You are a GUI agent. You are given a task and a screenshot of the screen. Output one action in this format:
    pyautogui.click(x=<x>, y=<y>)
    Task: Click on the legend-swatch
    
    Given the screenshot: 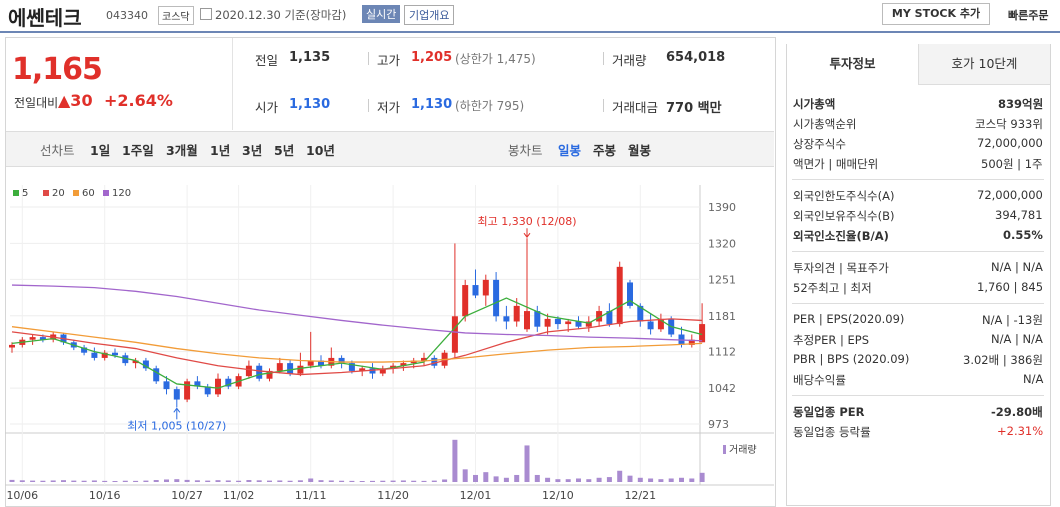 What is the action you would take?
    pyautogui.click(x=46, y=193)
    